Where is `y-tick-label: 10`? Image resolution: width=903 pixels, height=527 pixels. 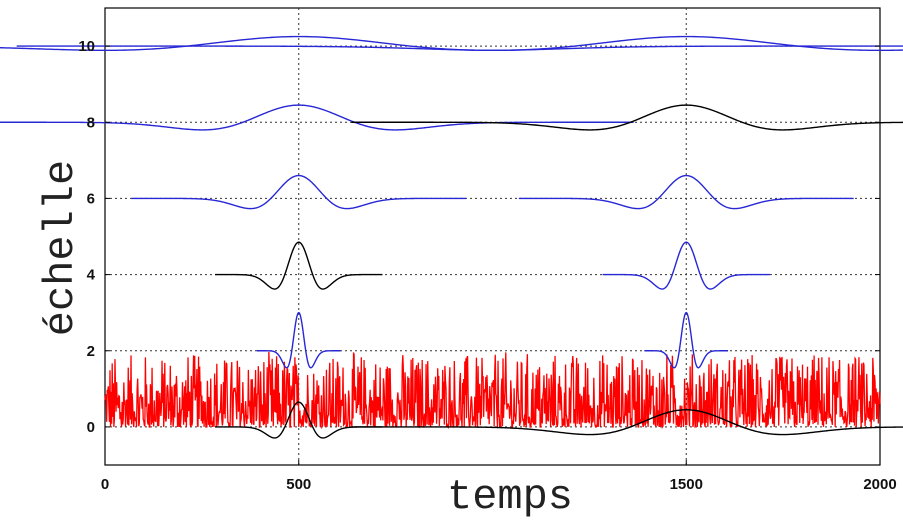
y-tick-label: 10 is located at coordinates (86, 46).